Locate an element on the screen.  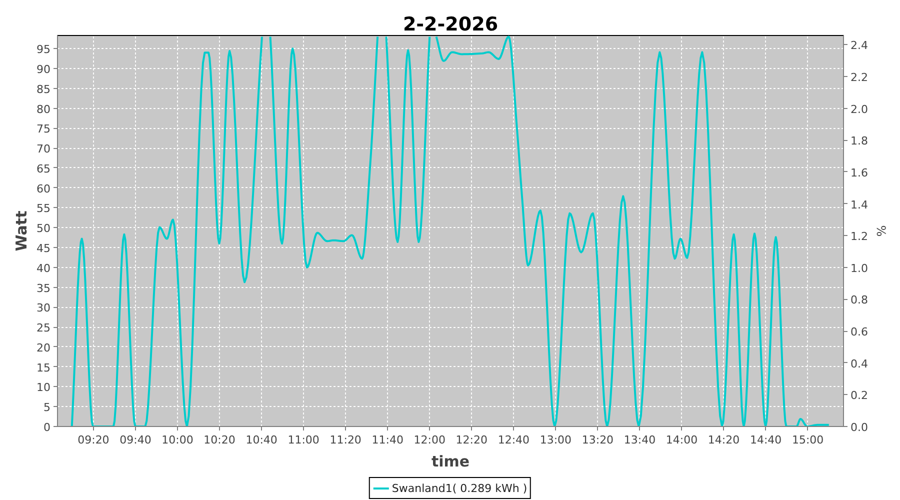
x-tick-label: 13:00 is located at coordinates (556, 440).